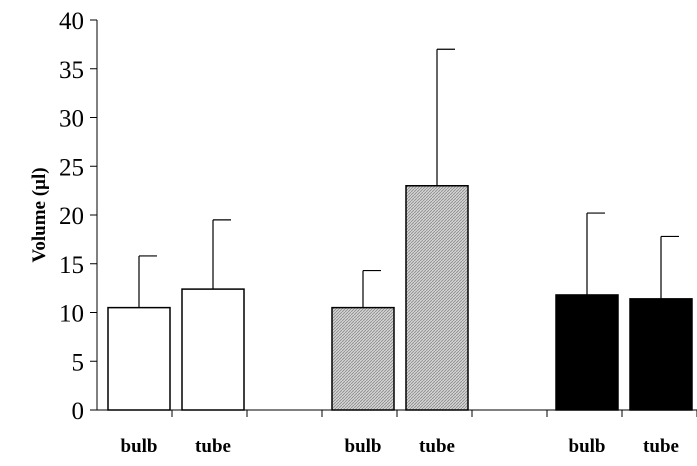  I want to click on y-tick-label: 25, so click(71, 167).